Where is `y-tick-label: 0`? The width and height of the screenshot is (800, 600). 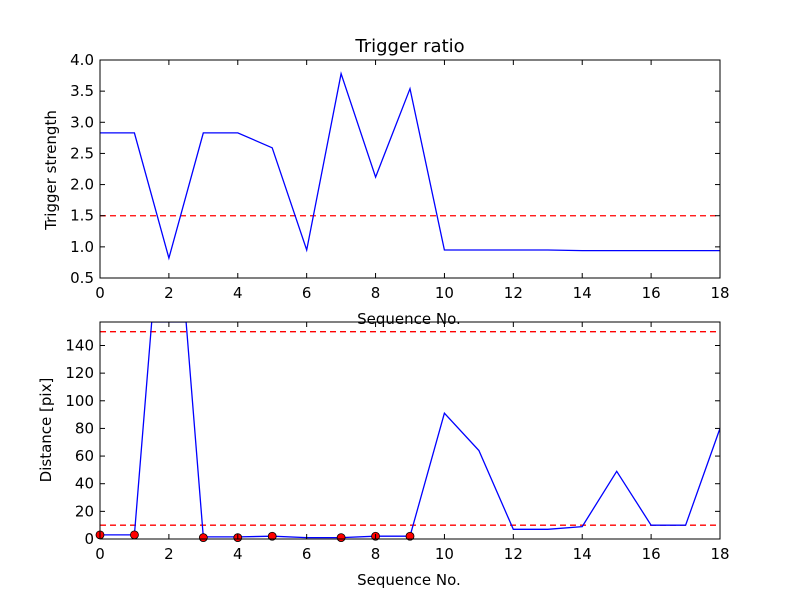 y-tick-label: 0 is located at coordinates (89, 539).